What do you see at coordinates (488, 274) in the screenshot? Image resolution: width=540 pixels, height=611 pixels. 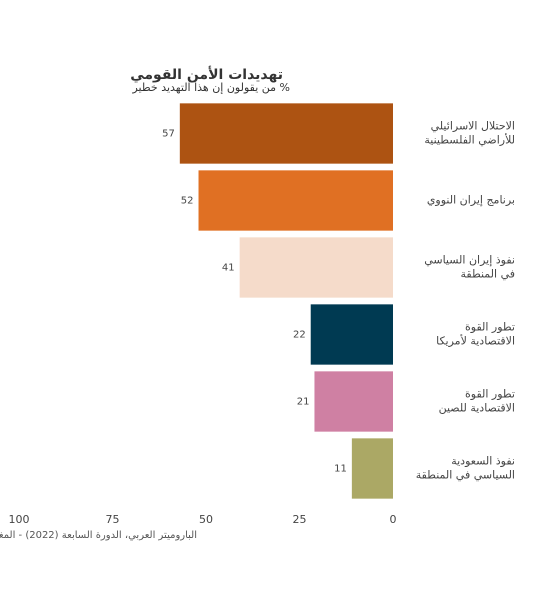 I see `category-label: في المنطقة` at bounding box center [488, 274].